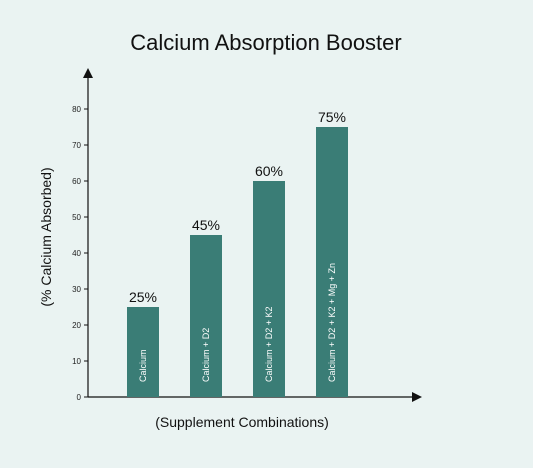 The height and width of the screenshot is (468, 533). What do you see at coordinates (76, 253) in the screenshot?
I see `y-tick-label: 40` at bounding box center [76, 253].